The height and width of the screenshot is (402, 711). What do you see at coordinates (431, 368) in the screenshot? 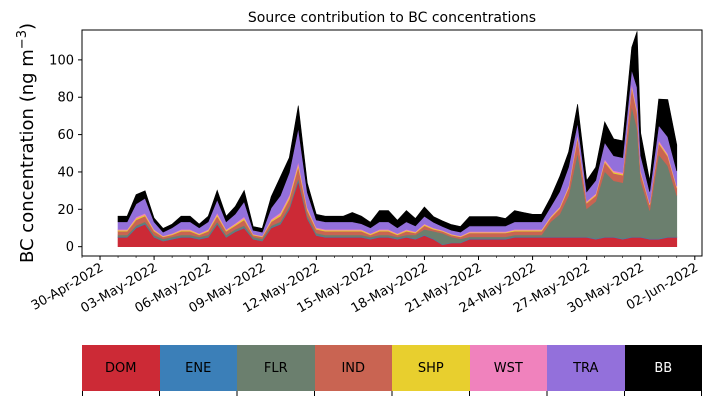
I see `legend-item-shp: SHP` at bounding box center [431, 368].